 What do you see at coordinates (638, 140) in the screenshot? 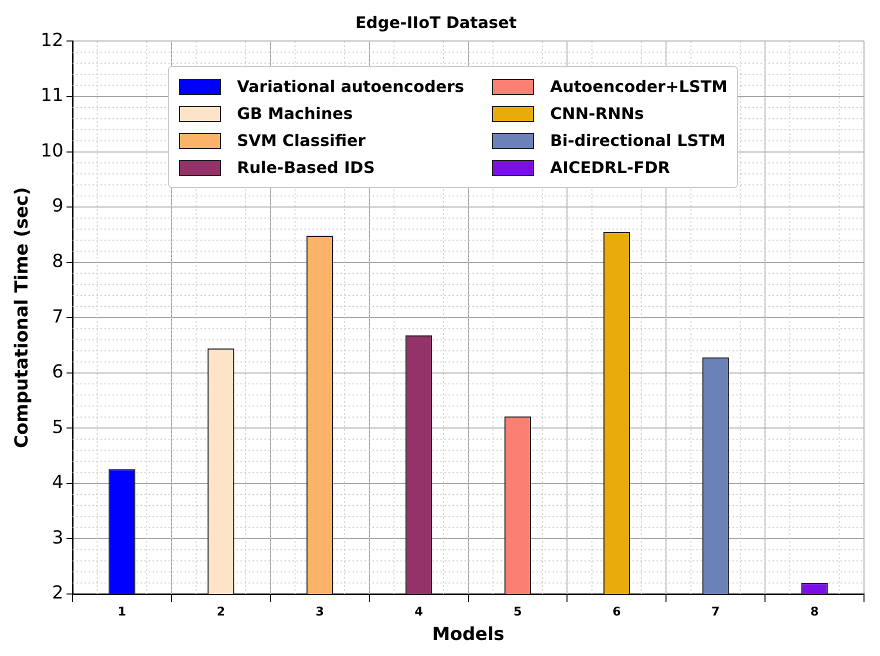
I see `legend-label: Bi-directional LSTM` at bounding box center [638, 140].